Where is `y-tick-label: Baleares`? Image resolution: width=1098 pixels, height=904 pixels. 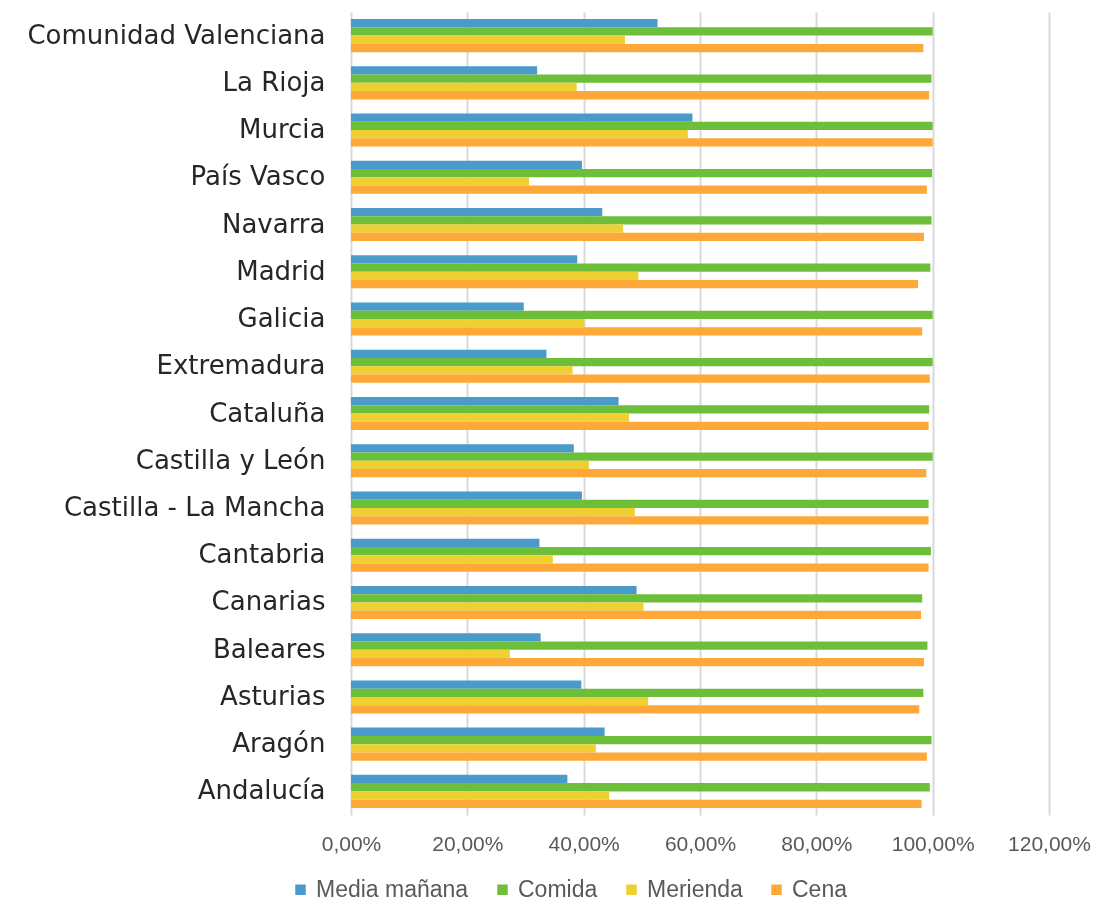
y-tick-label: Baleares is located at coordinates (269, 648).